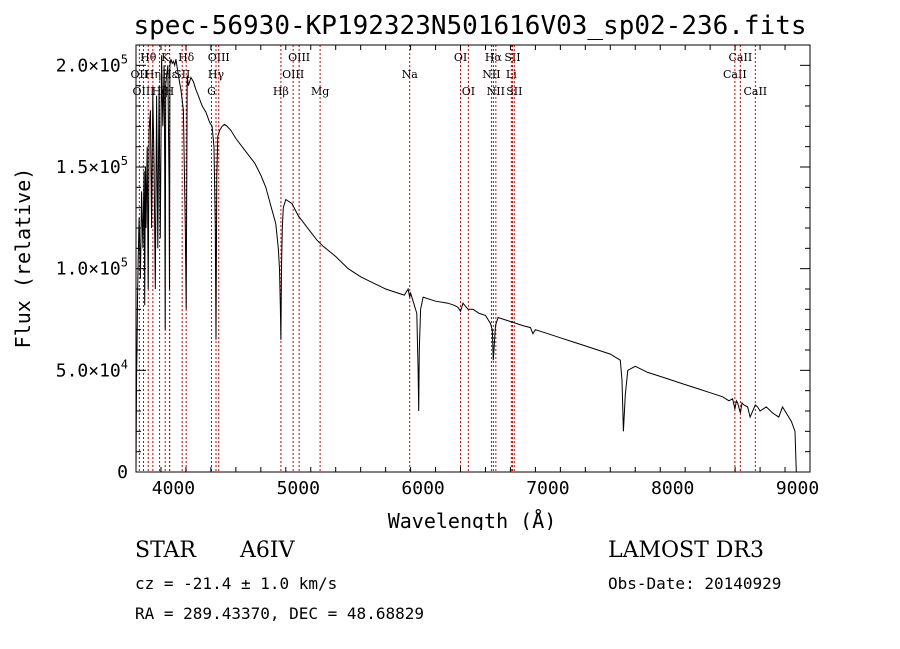 This screenshot has height=649, width=900. What do you see at coordinates (236, 583) in the screenshot?
I see `cz-value: cz = -21.4 ± 1.0 km/s` at bounding box center [236, 583].